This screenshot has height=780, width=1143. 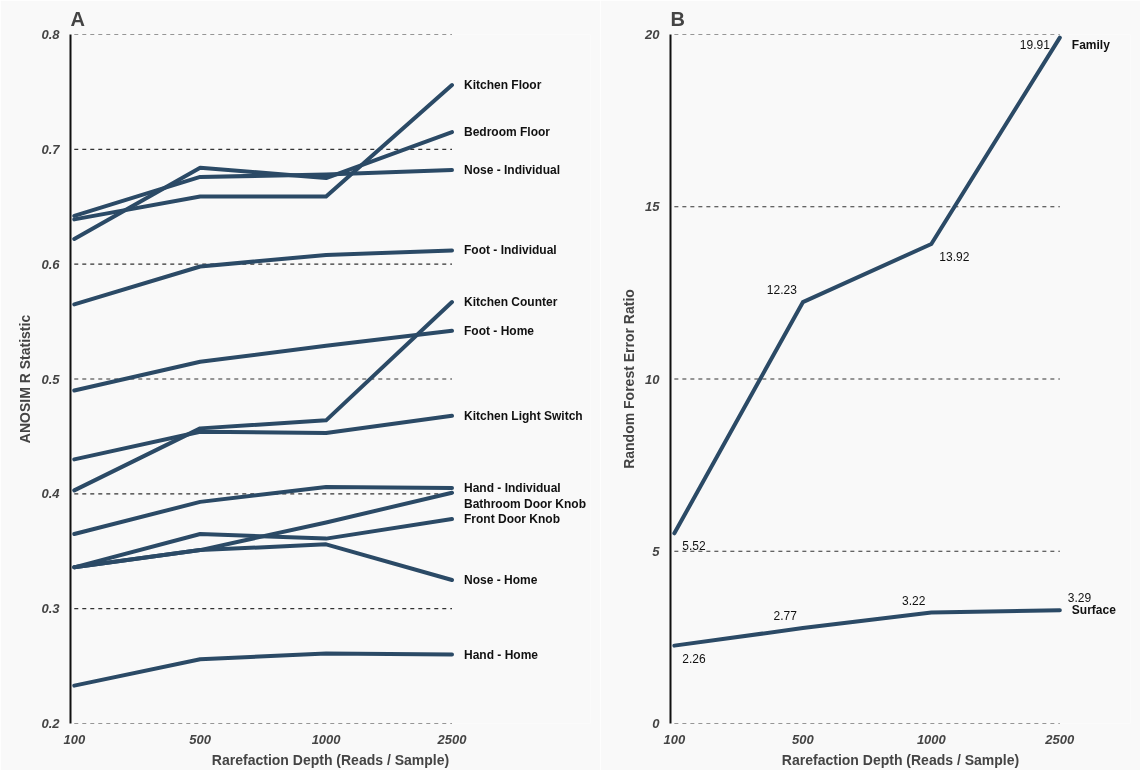 I want to click on series-label: Kitchen Light Switch, so click(x=523, y=415).